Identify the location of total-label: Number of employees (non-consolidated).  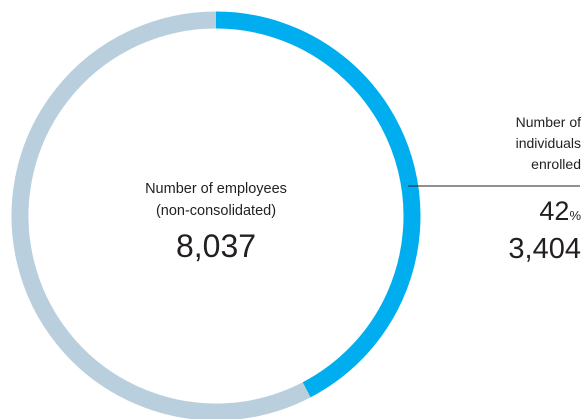
(216, 200).